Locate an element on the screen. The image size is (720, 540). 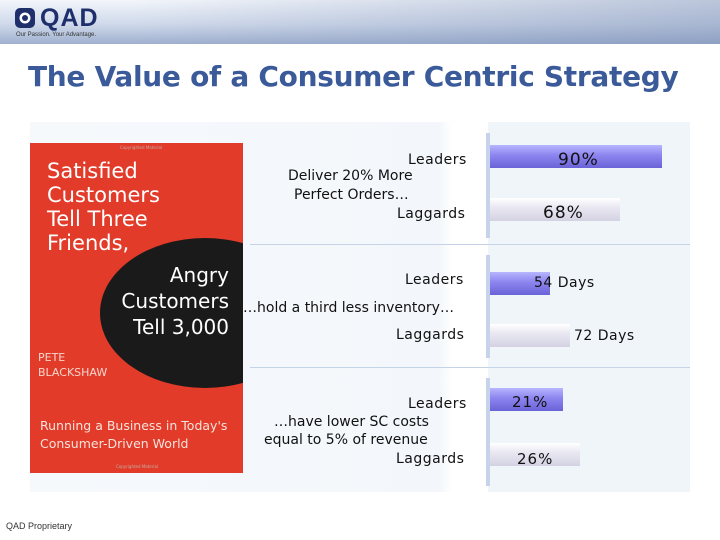
leaders-value-label: 21% is located at coordinates (530, 402).